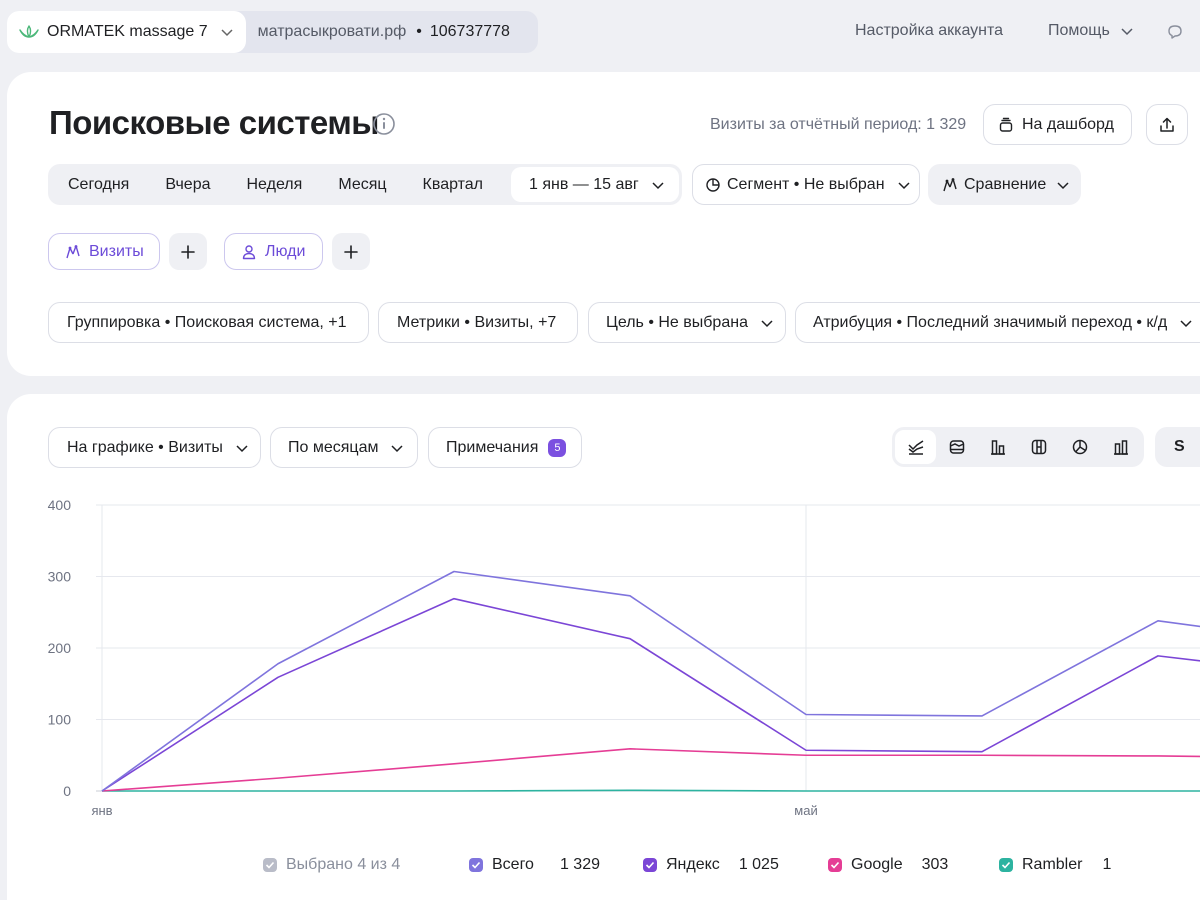 The height and width of the screenshot is (900, 1200). What do you see at coordinates (188, 251) in the screenshot?
I see `add-visits-metric-button` at bounding box center [188, 251].